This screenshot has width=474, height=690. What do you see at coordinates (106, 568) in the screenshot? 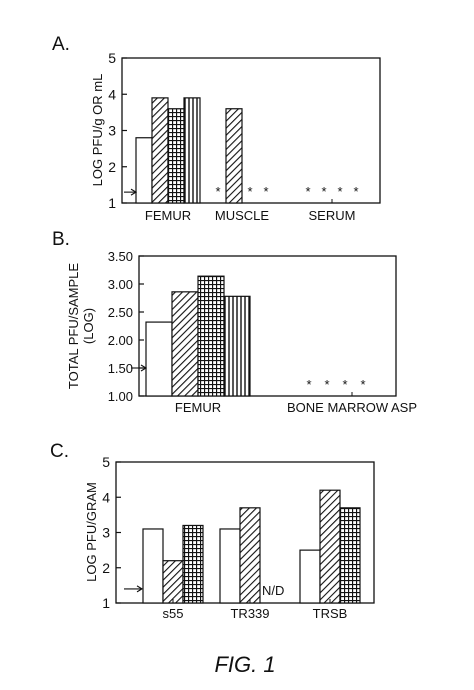
I see `panel-c-y-tick-label: 2` at bounding box center [106, 568].